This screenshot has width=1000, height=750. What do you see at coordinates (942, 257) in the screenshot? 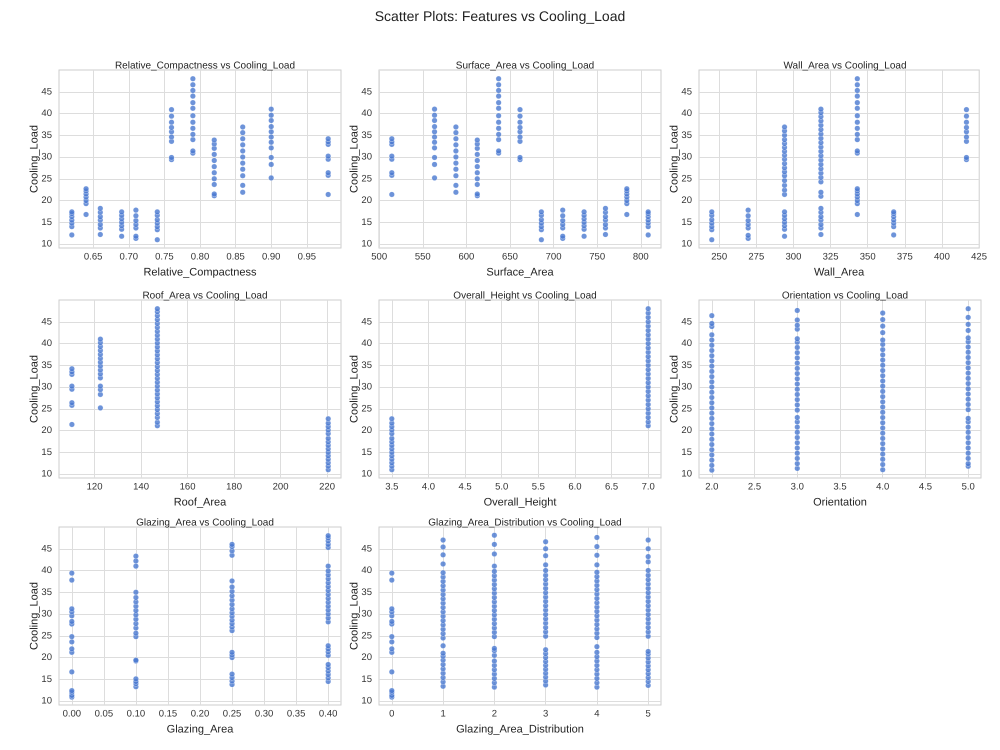
I see `x-tick-label: 400` at bounding box center [942, 257].